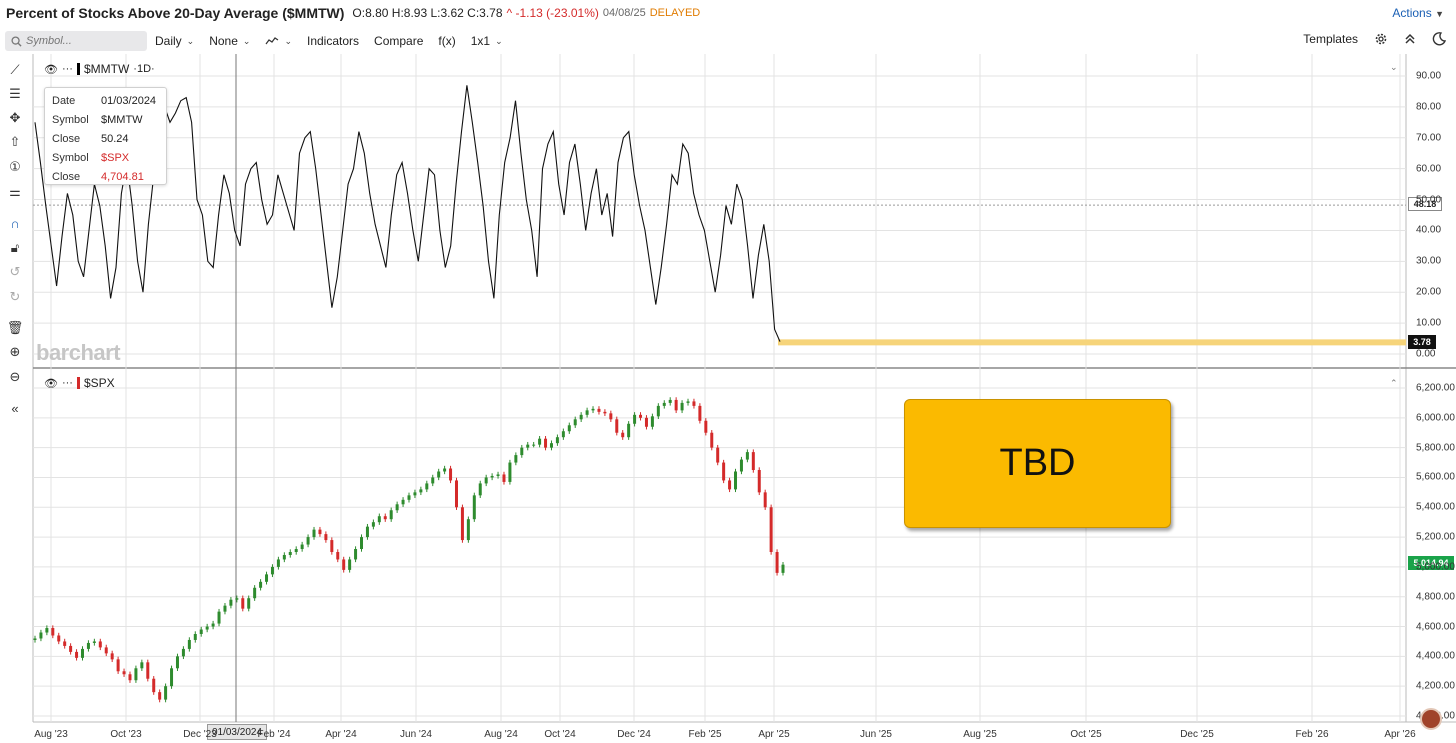  Describe the element at coordinates (99, 383) in the screenshot. I see `pane-bottom-symbol: $SPX` at that location.